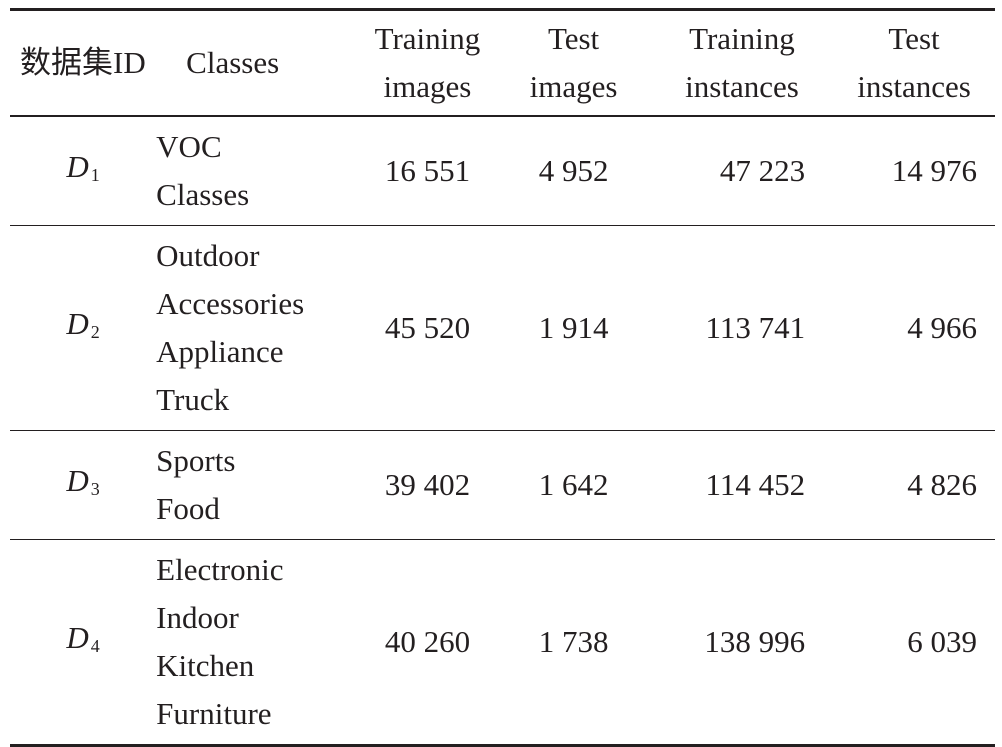 The width and height of the screenshot is (1002, 747). I want to click on cell-value: 1 738, so click(573, 641).